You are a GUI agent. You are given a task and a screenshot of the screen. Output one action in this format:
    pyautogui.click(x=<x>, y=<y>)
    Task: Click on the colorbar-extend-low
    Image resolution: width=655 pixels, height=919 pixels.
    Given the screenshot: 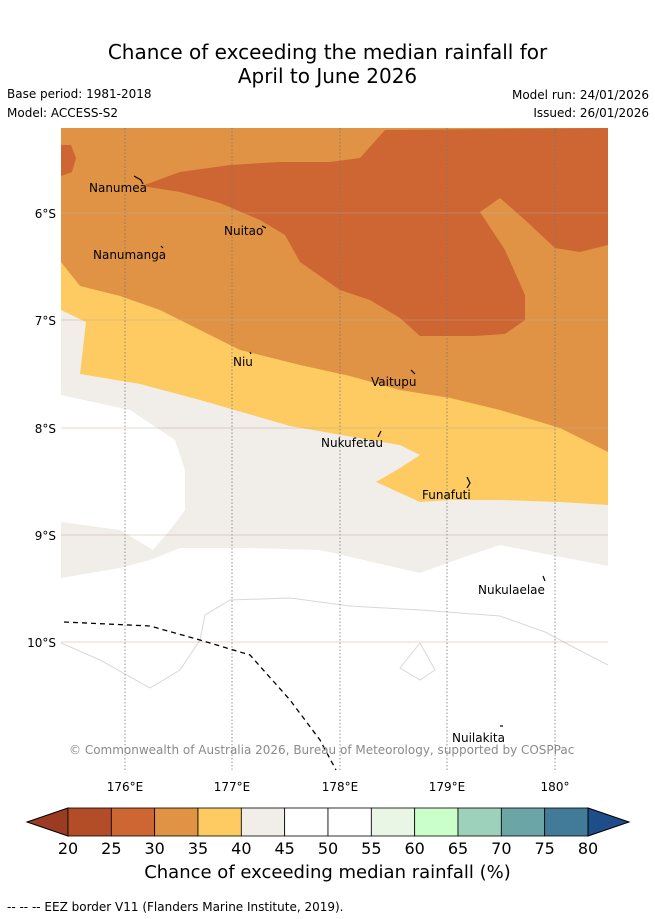 What is the action you would take?
    pyautogui.click(x=47, y=822)
    